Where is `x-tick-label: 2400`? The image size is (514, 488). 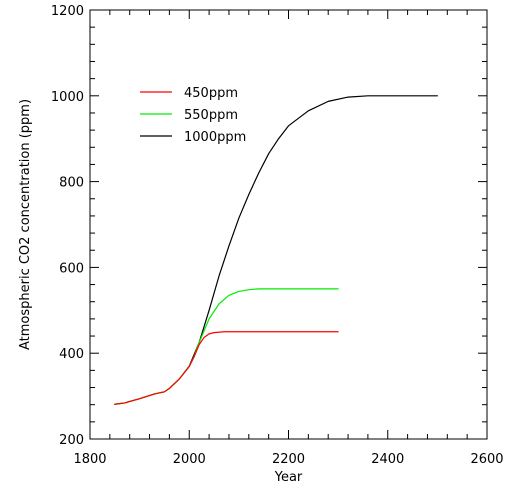
x-tick-label: 2400 is located at coordinates (387, 459).